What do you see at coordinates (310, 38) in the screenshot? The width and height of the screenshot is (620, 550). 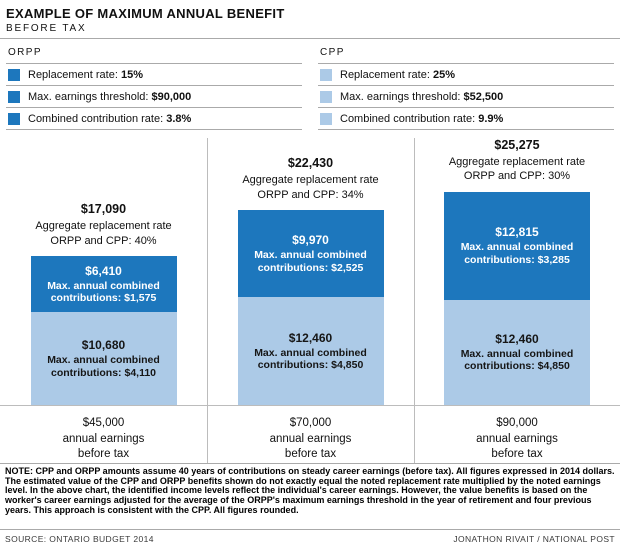 I see `header-divider` at bounding box center [310, 38].